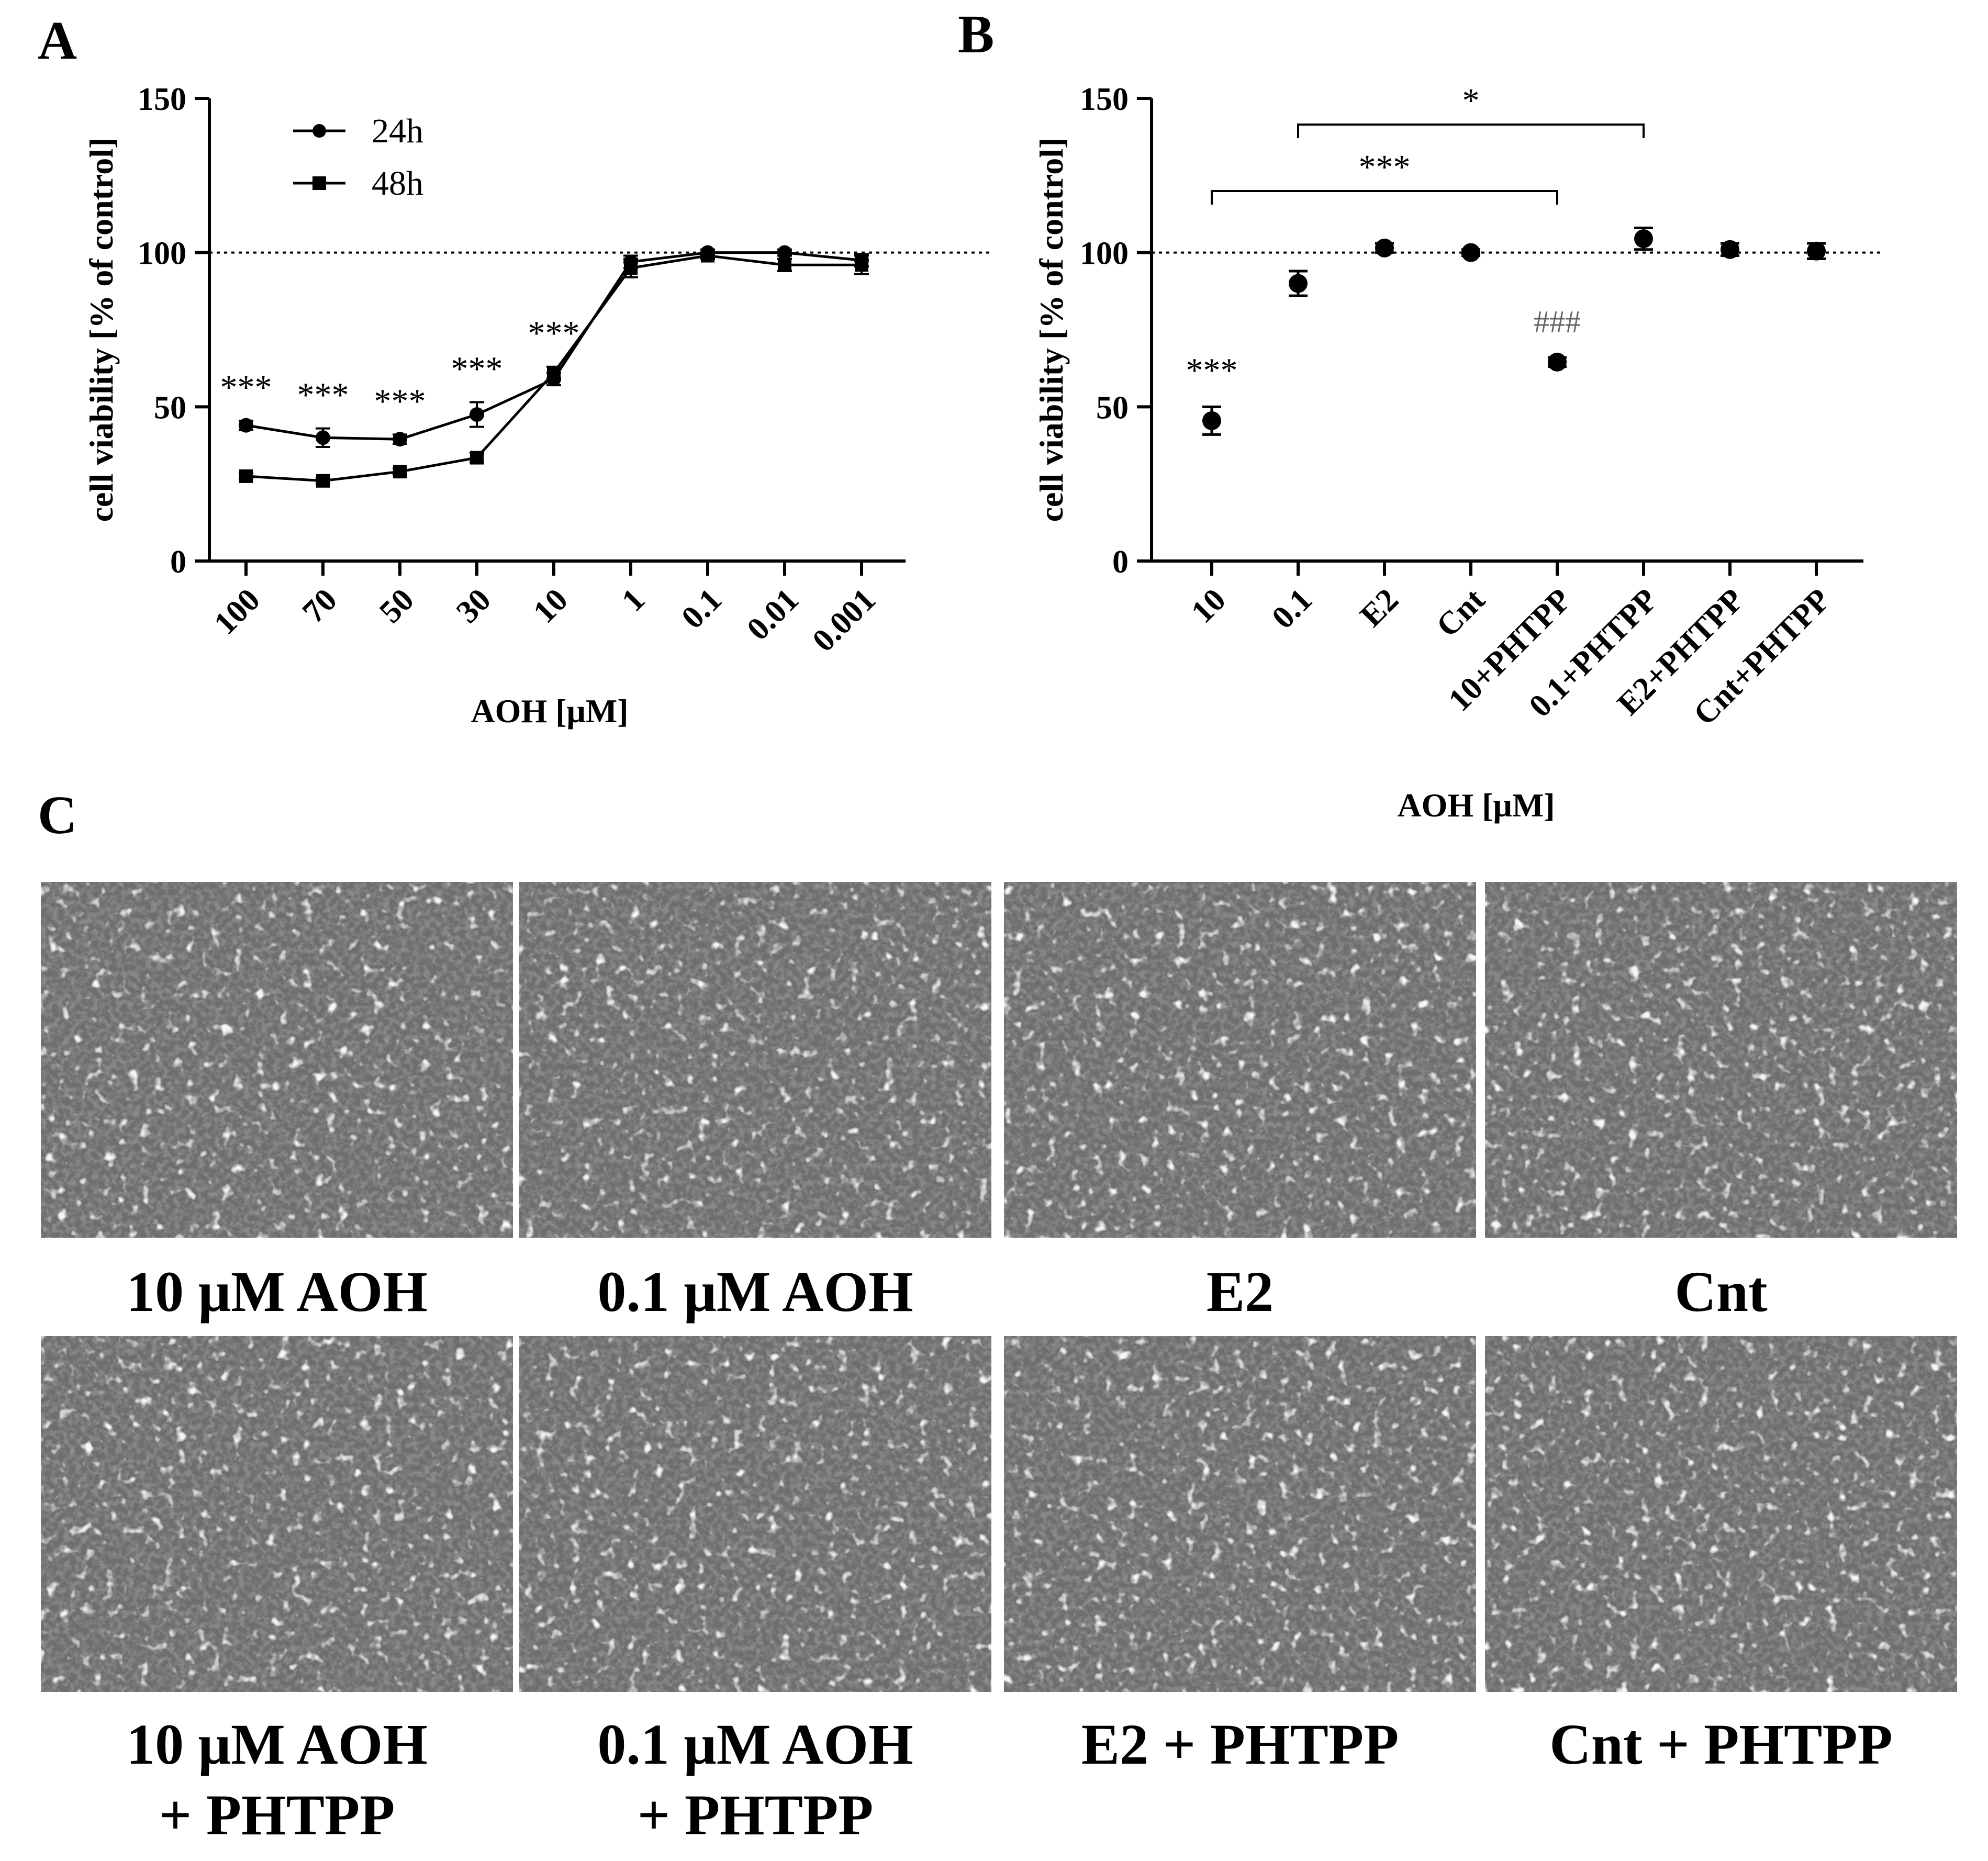 The image size is (1988, 1861). What do you see at coordinates (57, 40) in the screenshot?
I see `panel-letter-a: A` at bounding box center [57, 40].